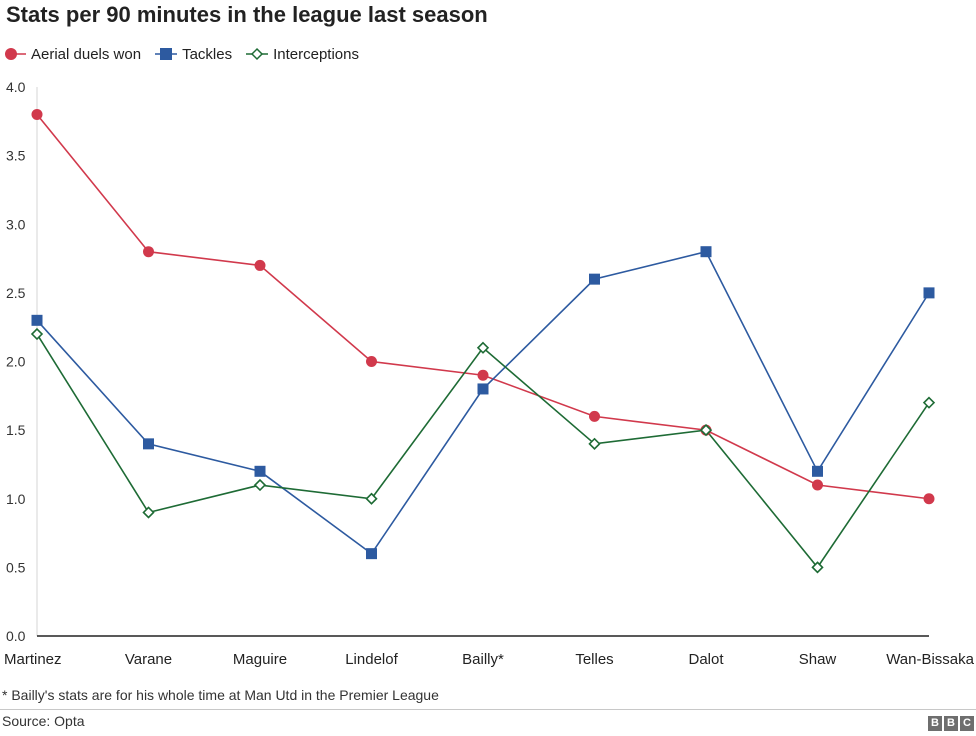 Image resolution: width=976 pixels, height=736 pixels. What do you see at coordinates (148, 659) in the screenshot?
I see `x-tick-label: Varane` at bounding box center [148, 659].